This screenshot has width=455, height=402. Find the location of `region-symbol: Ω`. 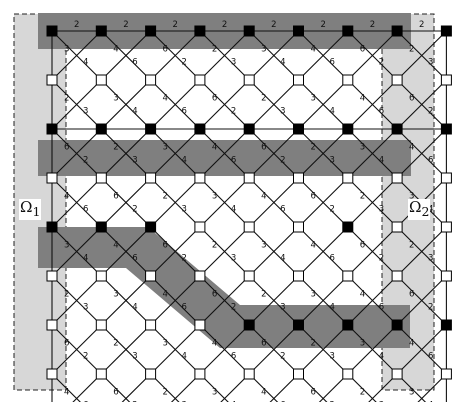

region-symbol: Ω is located at coordinates (26, 207).